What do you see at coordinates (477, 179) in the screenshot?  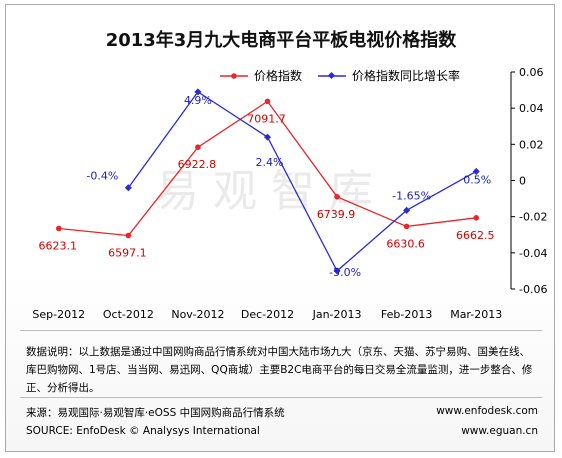 I see `yoy-growth-data-label: 0.5%` at bounding box center [477, 179].